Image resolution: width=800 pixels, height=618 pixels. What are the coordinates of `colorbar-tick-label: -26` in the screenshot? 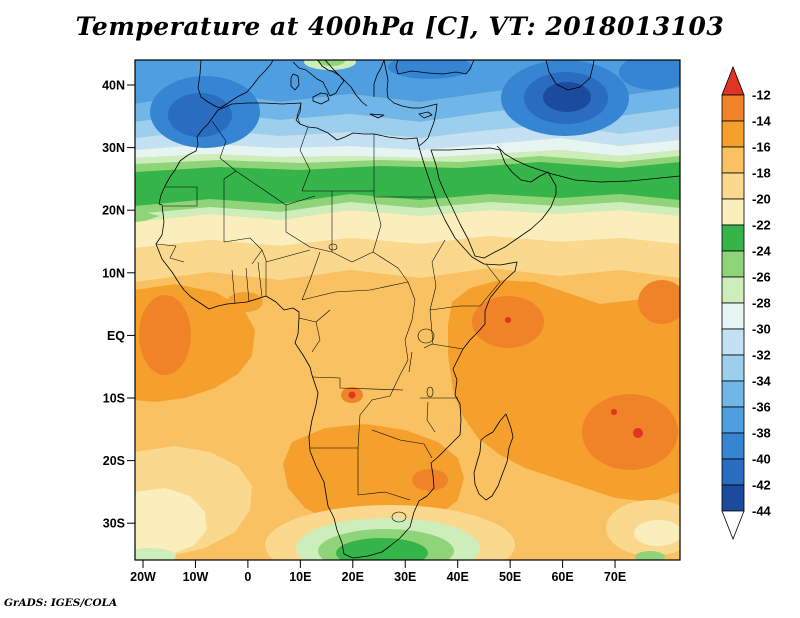 It's located at (761, 277).